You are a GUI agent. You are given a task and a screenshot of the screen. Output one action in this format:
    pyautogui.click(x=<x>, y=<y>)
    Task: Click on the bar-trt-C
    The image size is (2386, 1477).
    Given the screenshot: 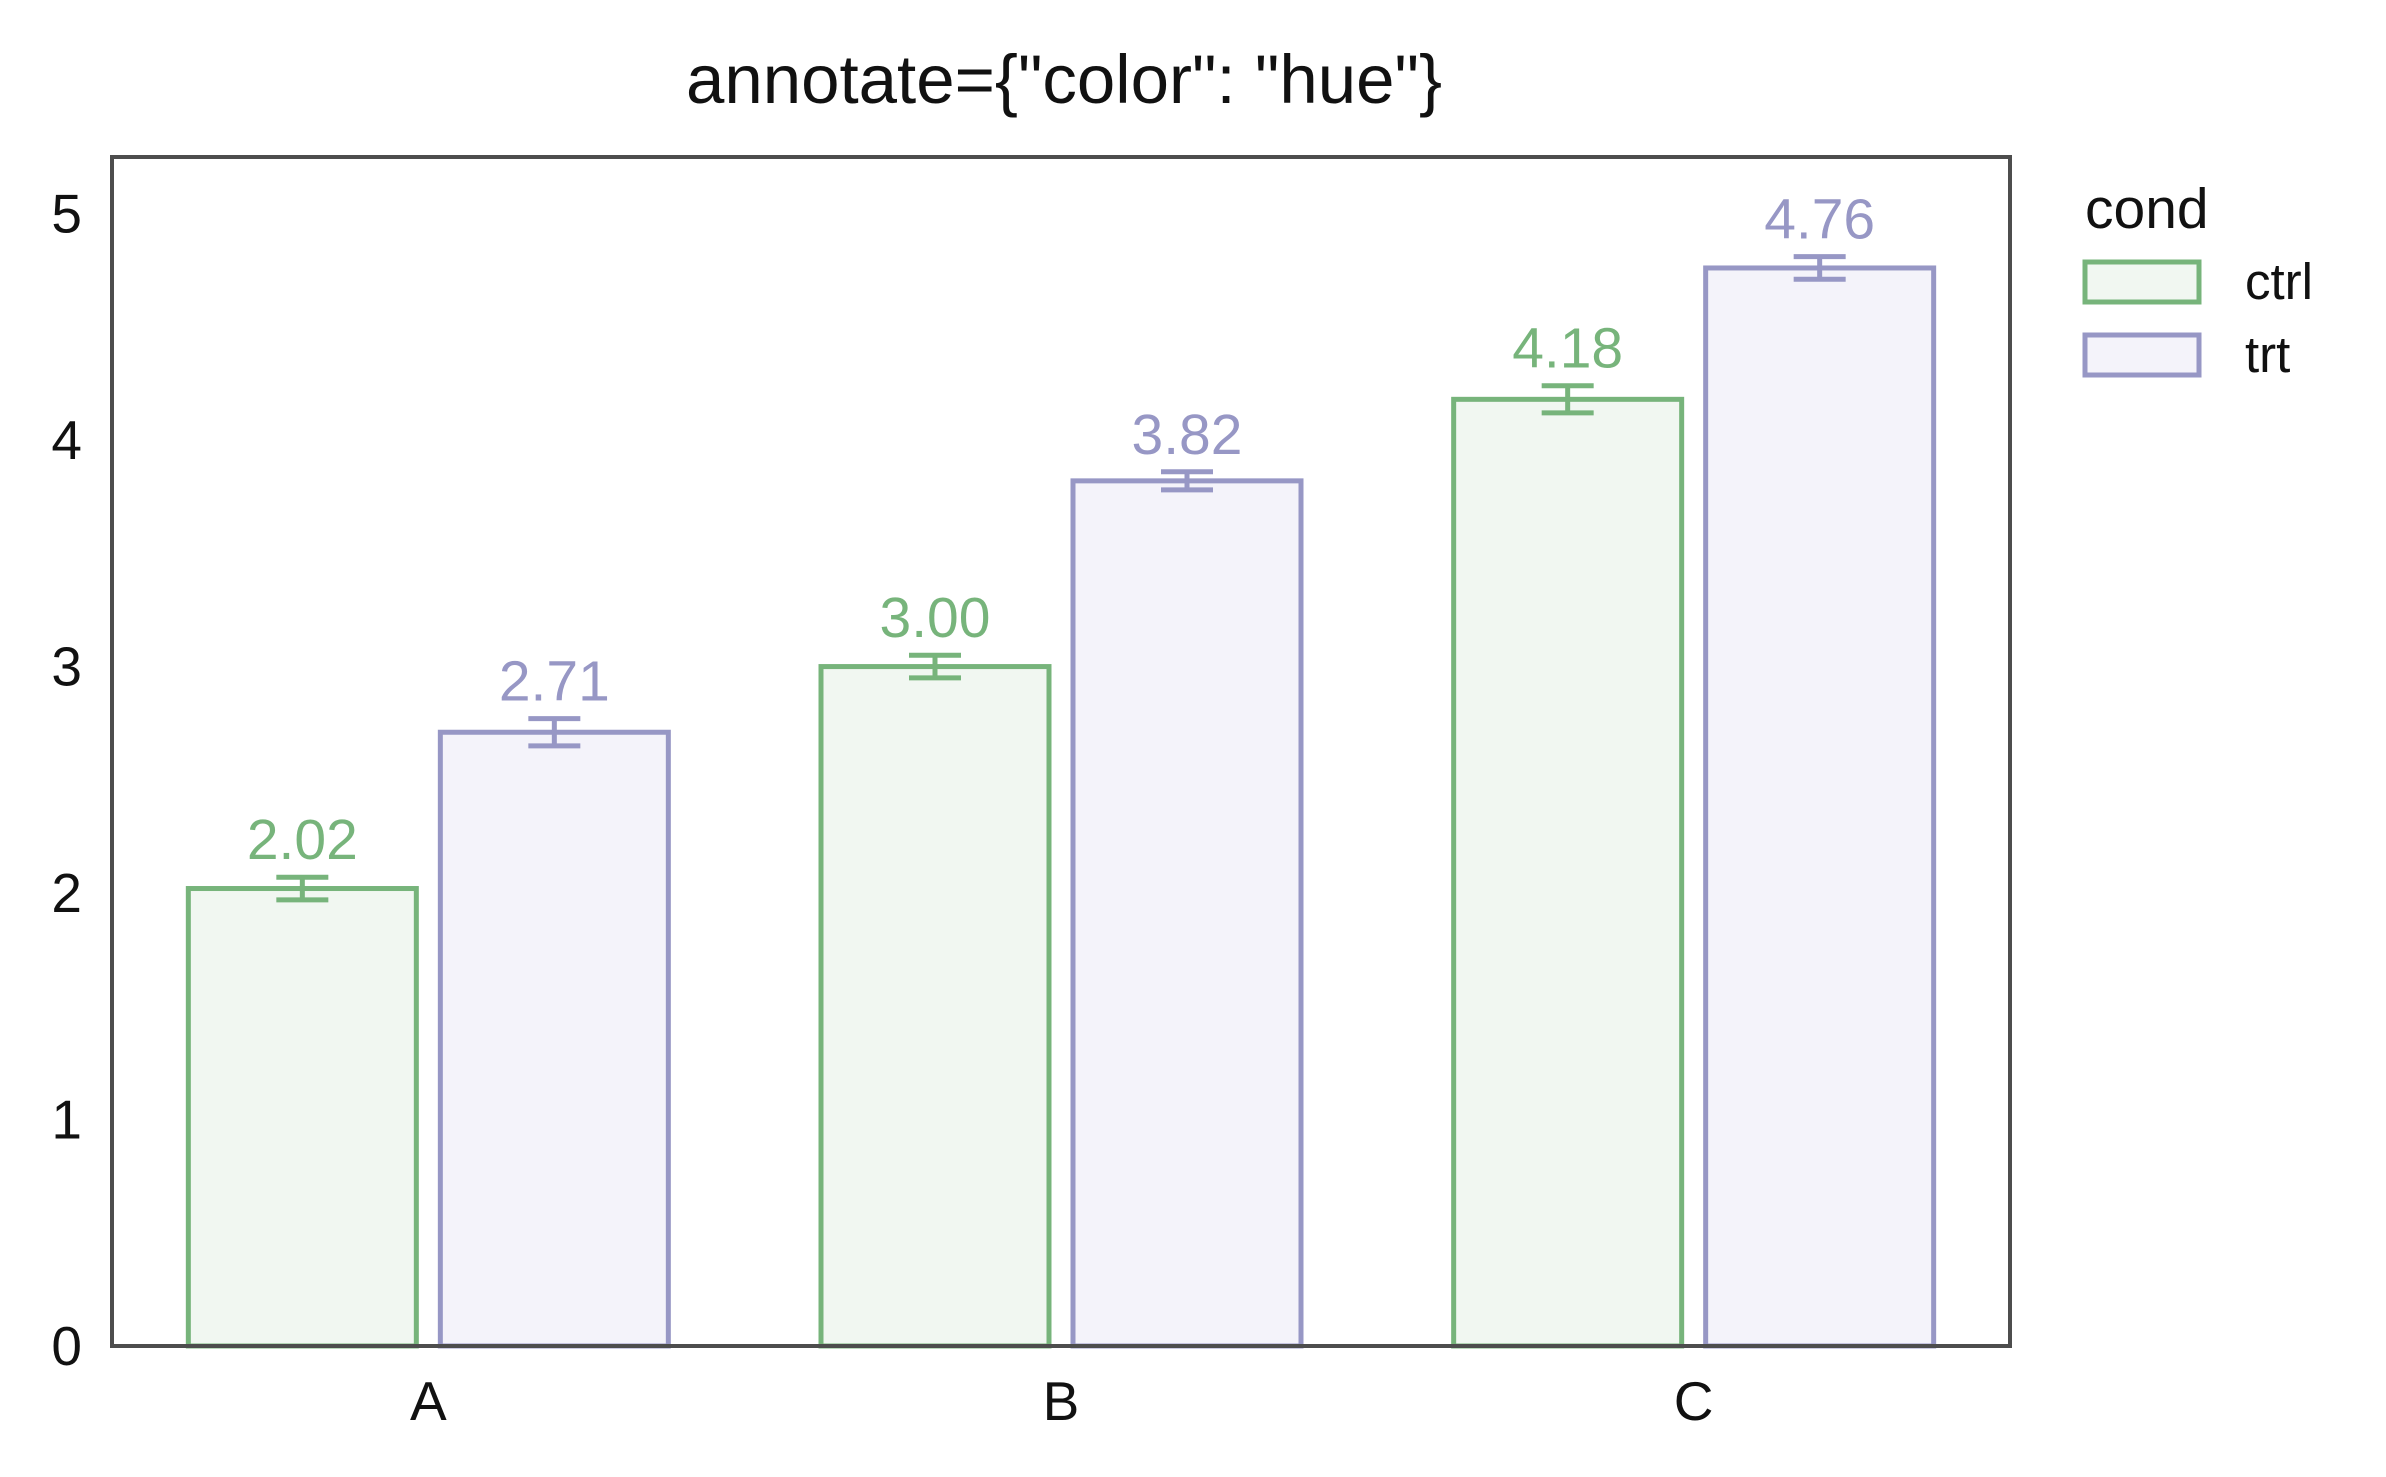 What is the action you would take?
    pyautogui.click(x=1820, y=807)
    